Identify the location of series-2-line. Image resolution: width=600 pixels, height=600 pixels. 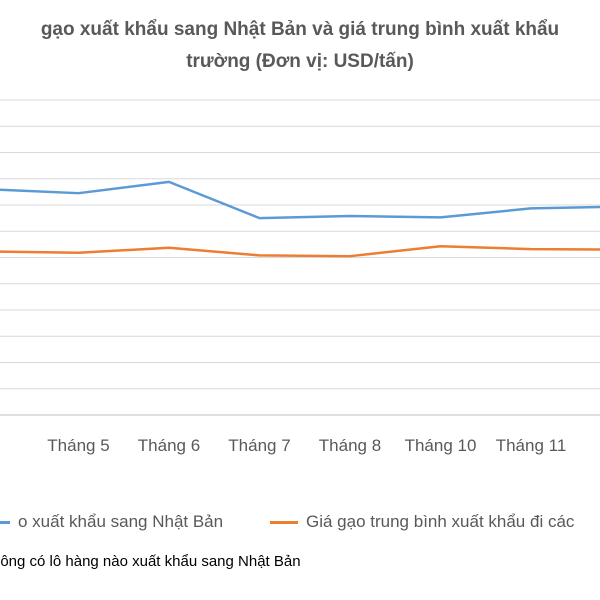
(300, 251).